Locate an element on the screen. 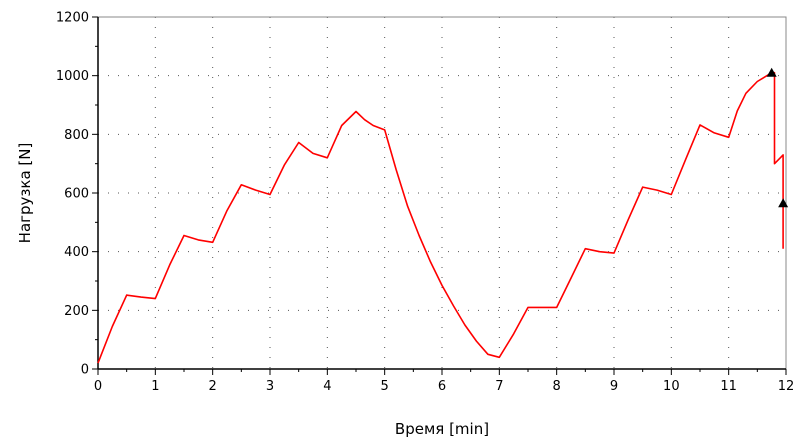 The width and height of the screenshot is (799, 441). y-tick-label: 0 is located at coordinates (85, 370).